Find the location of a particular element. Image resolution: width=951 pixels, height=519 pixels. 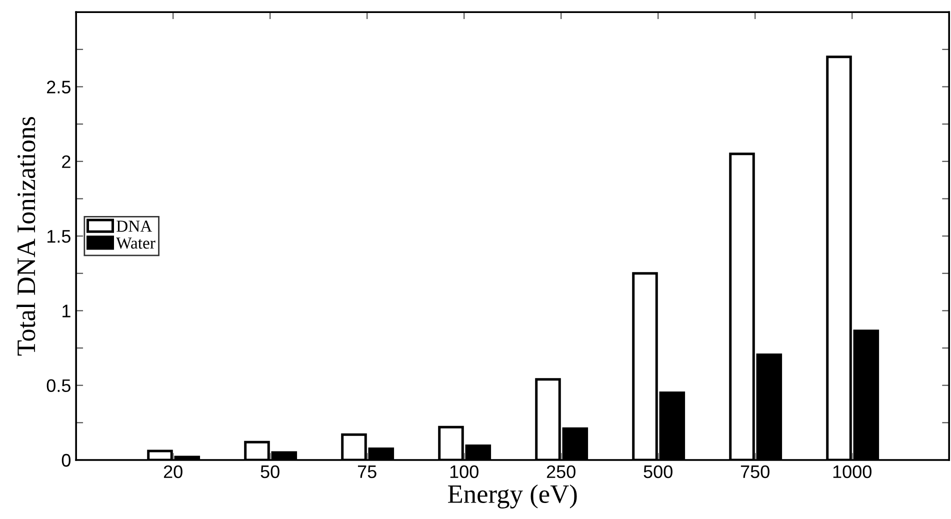

y-tick-label: 1.5 is located at coordinates (59, 236).